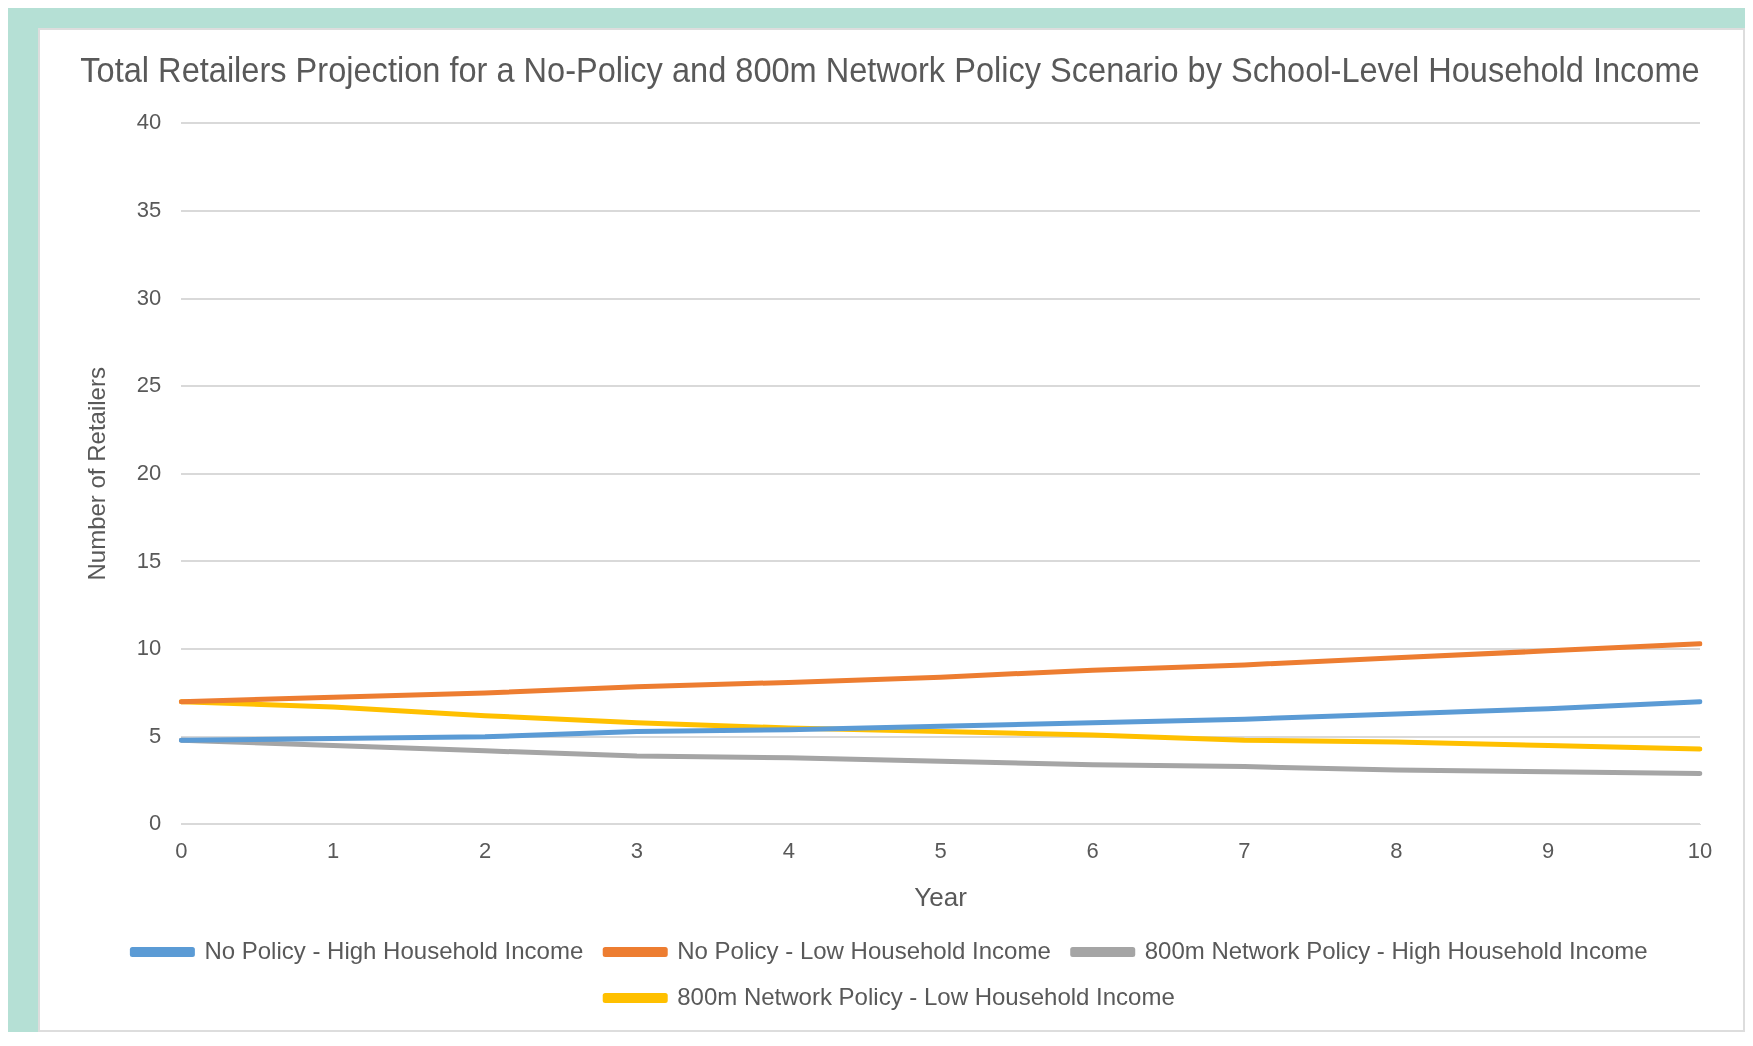 Image resolution: width=1753 pixels, height=1046 pixels. Describe the element at coordinates (149, 648) in the screenshot. I see `y-tick-label: 10` at that location.